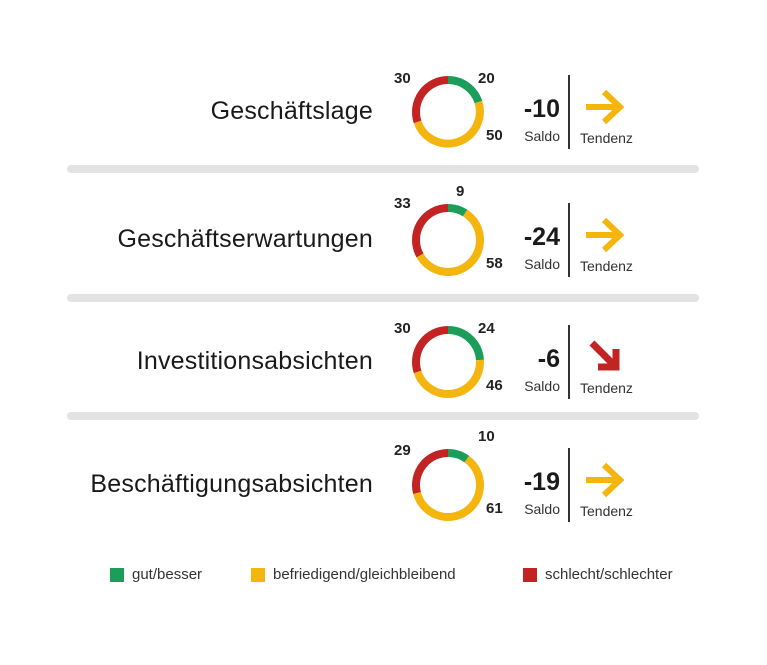 Image resolution: width=767 pixels, height=665 pixels. Describe the element at coordinates (548, 359) in the screenshot. I see `saldo-value: -6` at that location.